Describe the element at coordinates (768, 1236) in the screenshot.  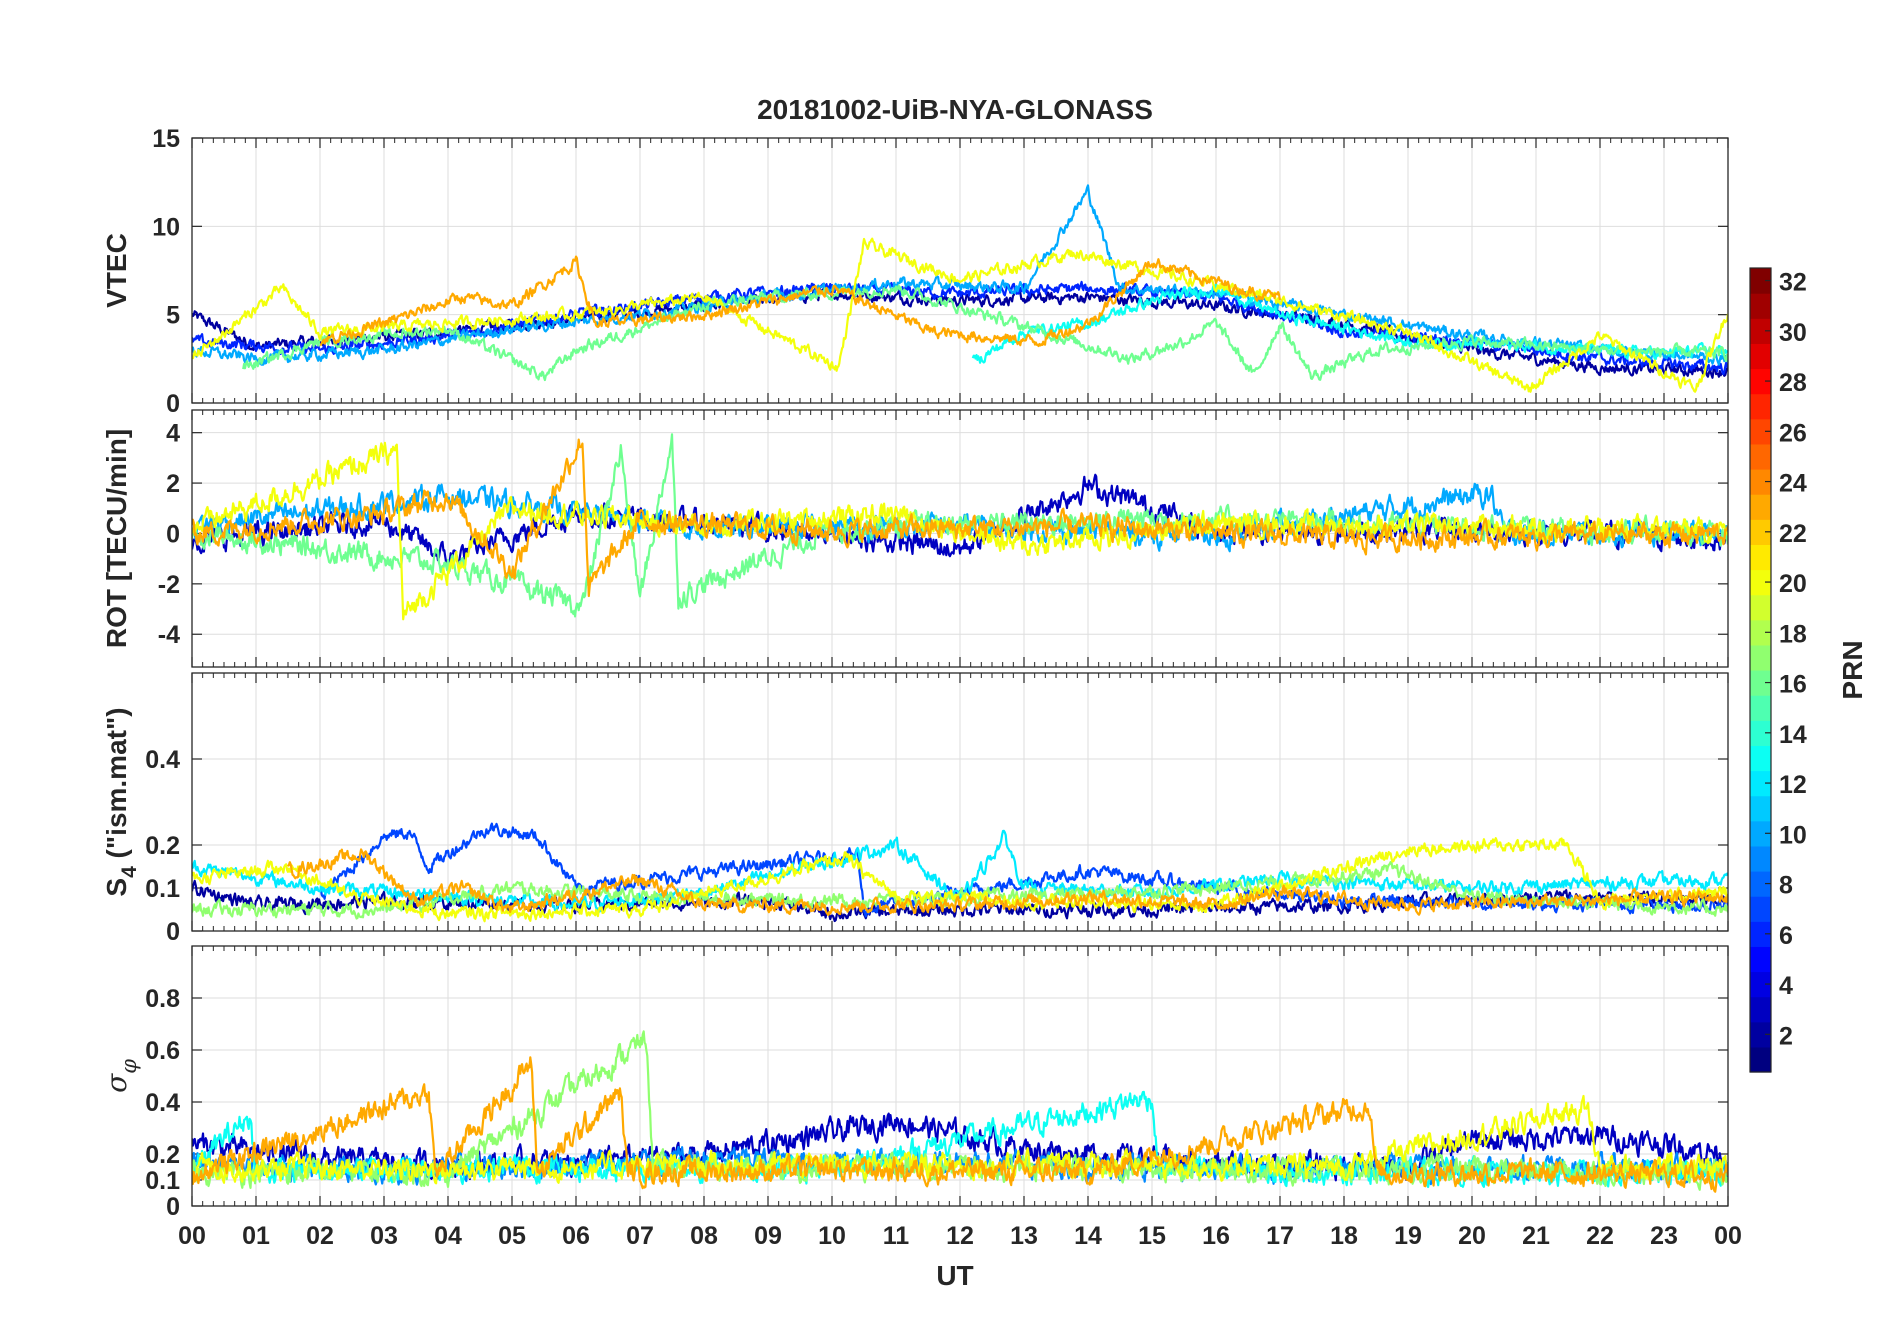
I see `x-tick-label: 09` at that location.